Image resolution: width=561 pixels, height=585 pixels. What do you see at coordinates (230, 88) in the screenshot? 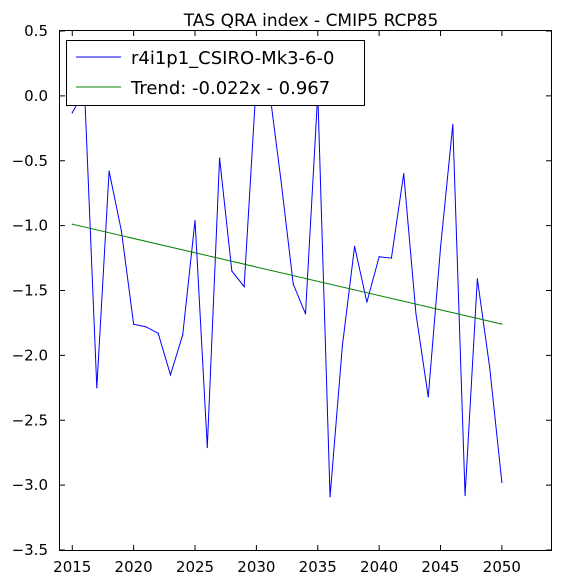
I see `legend-label-trend: Trend: -0.022x - 0.967` at bounding box center [230, 88].